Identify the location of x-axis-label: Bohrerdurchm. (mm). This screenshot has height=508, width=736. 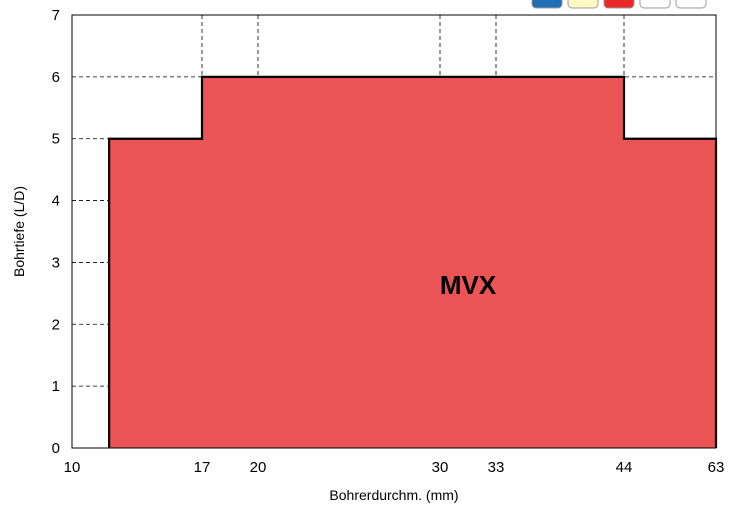
(393, 495).